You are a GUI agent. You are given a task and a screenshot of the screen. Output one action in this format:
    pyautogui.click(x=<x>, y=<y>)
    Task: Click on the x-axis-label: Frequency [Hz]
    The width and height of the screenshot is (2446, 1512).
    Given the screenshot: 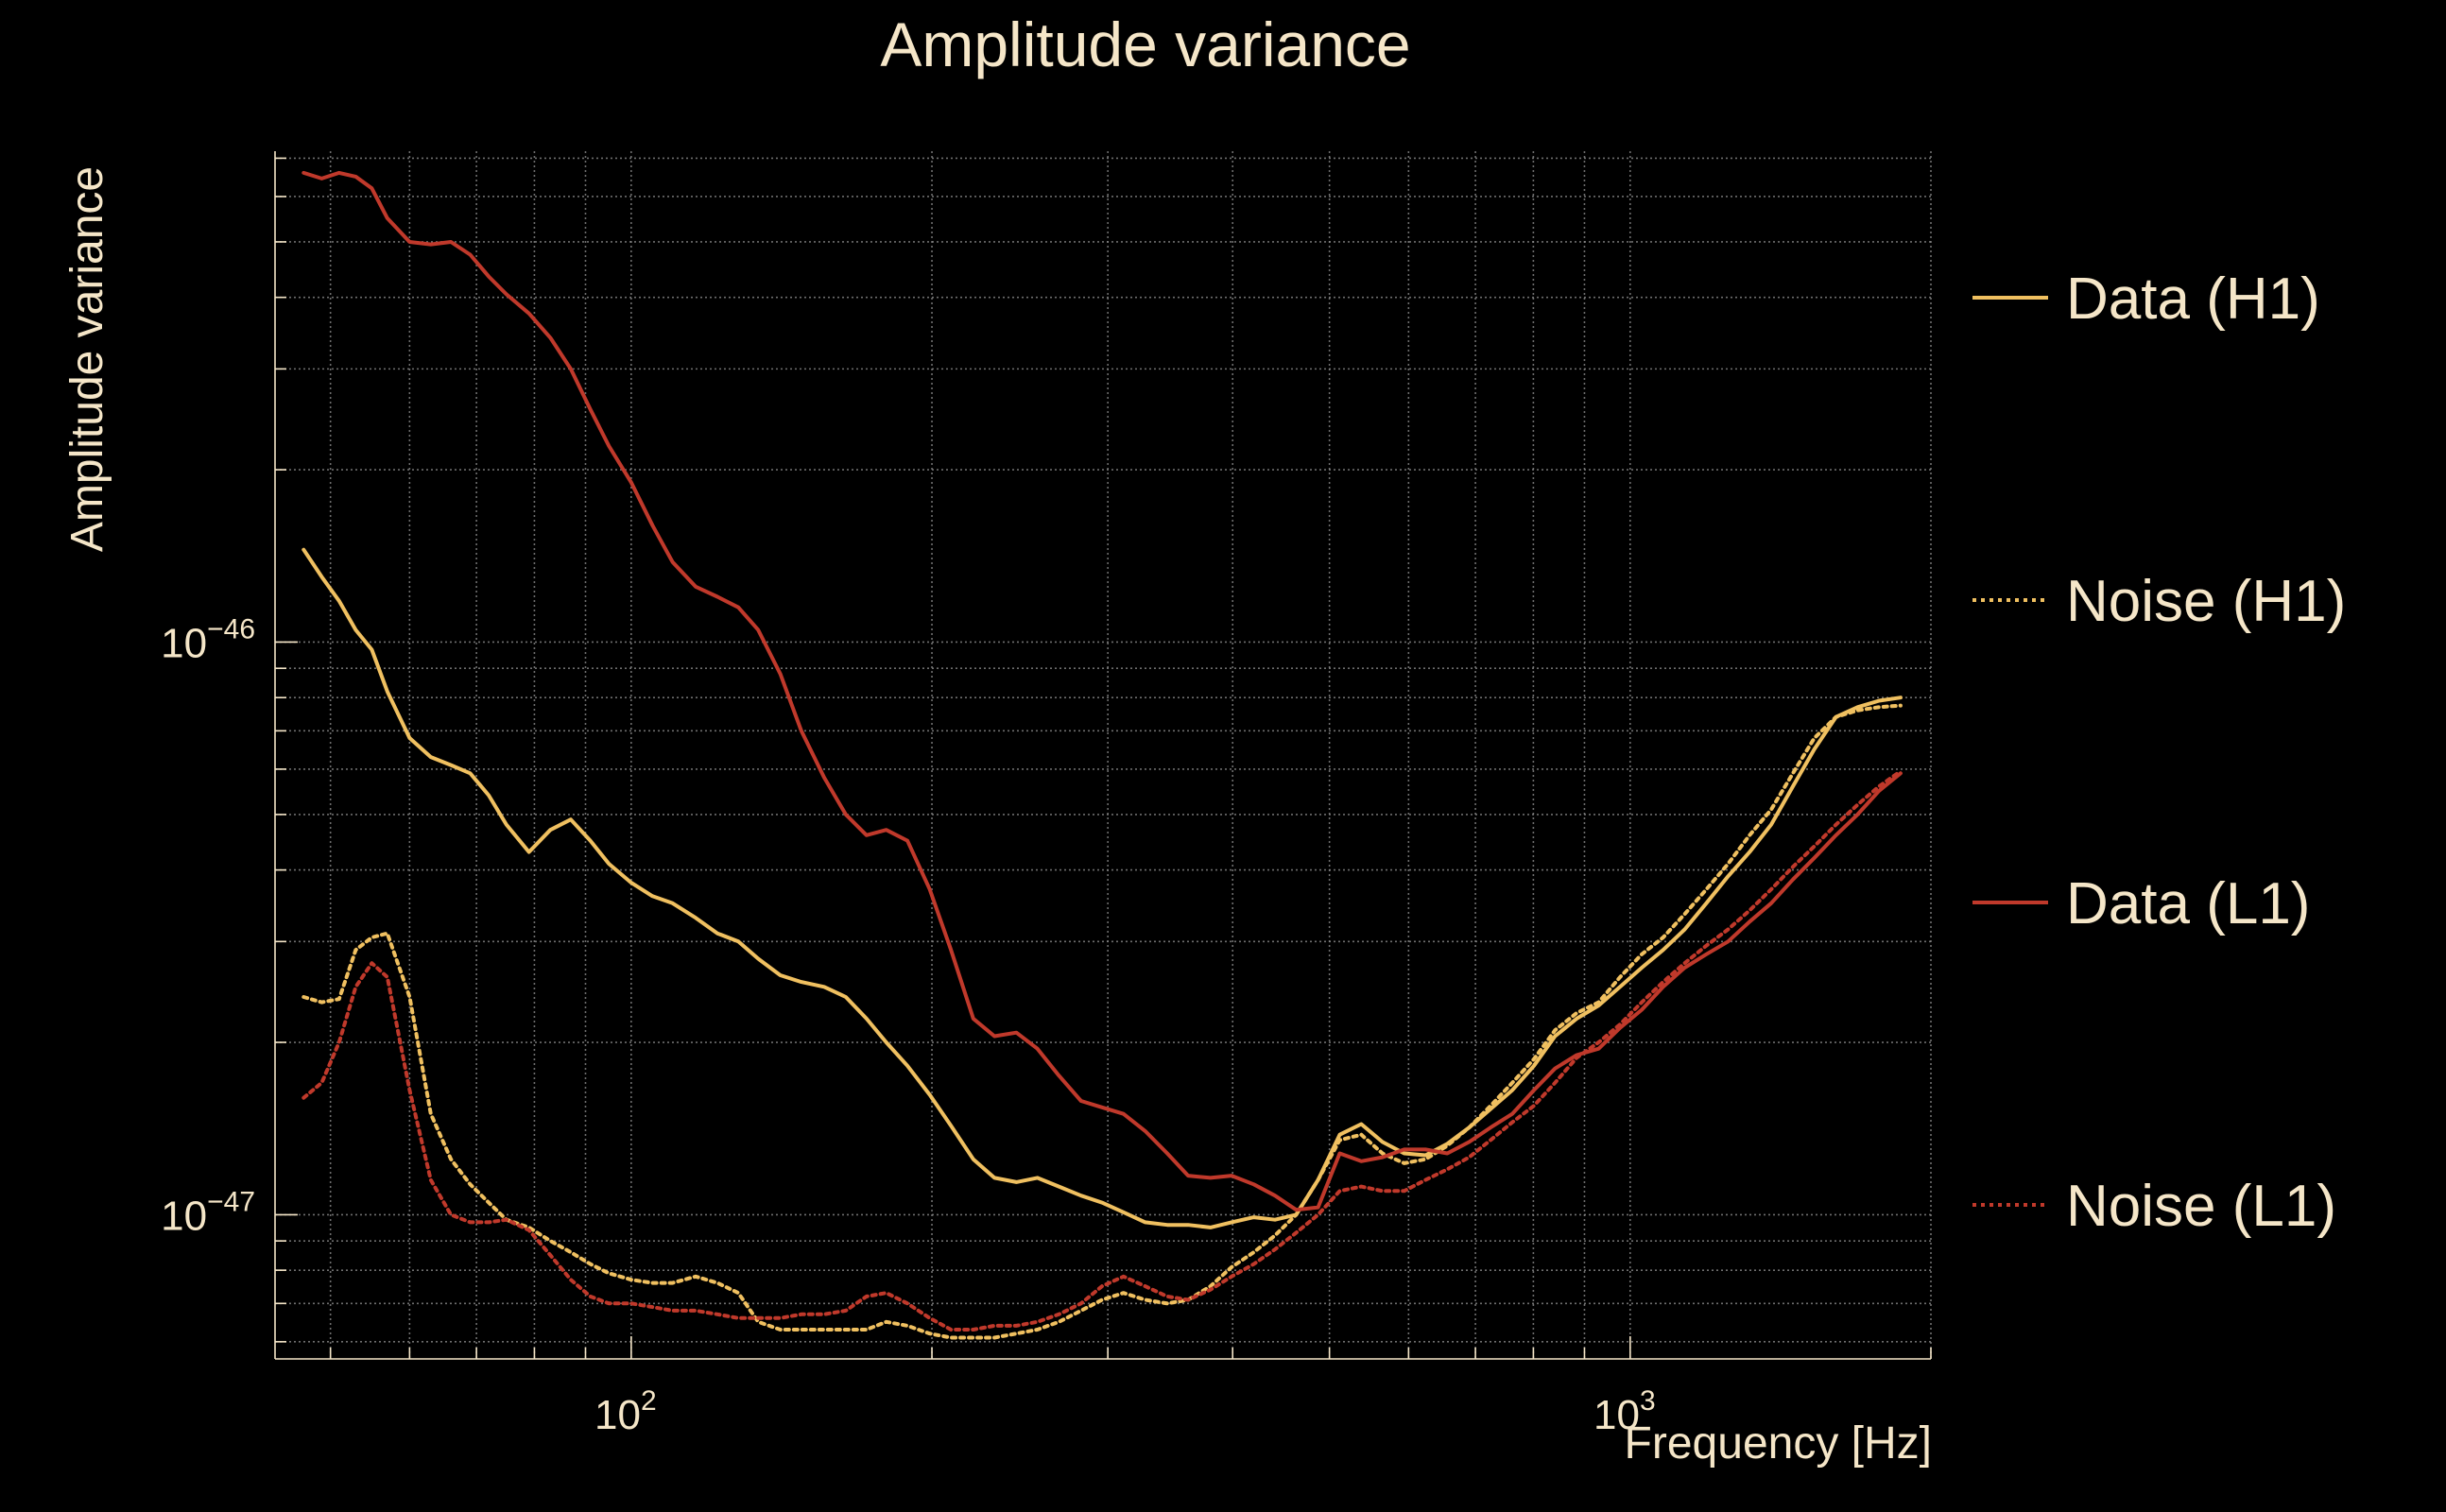 What is the action you would take?
    pyautogui.click(x=1778, y=1443)
    